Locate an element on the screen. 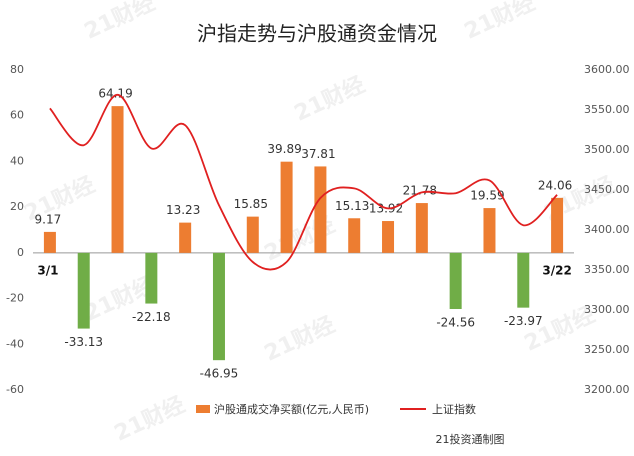  y-tick-label: -60 is located at coordinates (15, 389).